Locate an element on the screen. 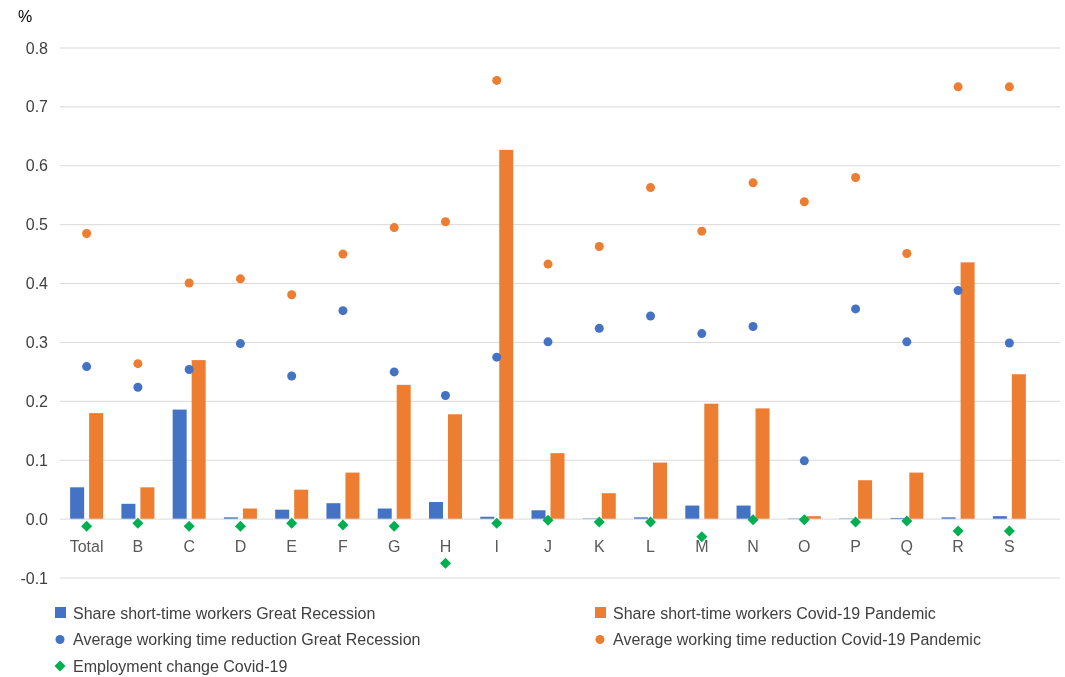 This screenshot has height=677, width=1065. y-tick-label: 0.3 is located at coordinates (37, 343).